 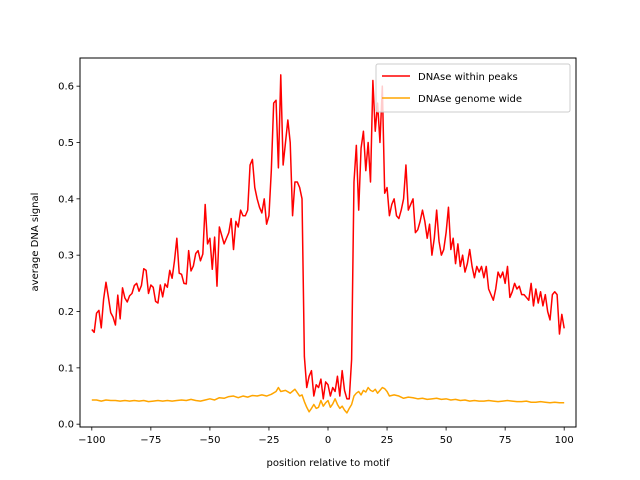 What do you see at coordinates (564, 440) in the screenshot?
I see `x-tick-label: 100` at bounding box center [564, 440].